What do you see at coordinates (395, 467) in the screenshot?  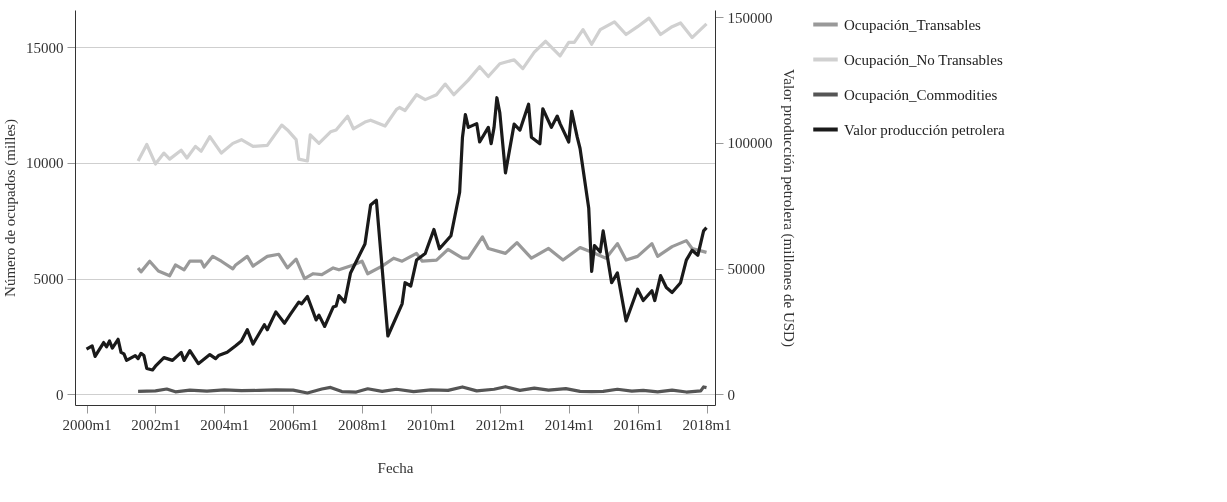 I see `x-axis-title: Fecha` at bounding box center [395, 467].